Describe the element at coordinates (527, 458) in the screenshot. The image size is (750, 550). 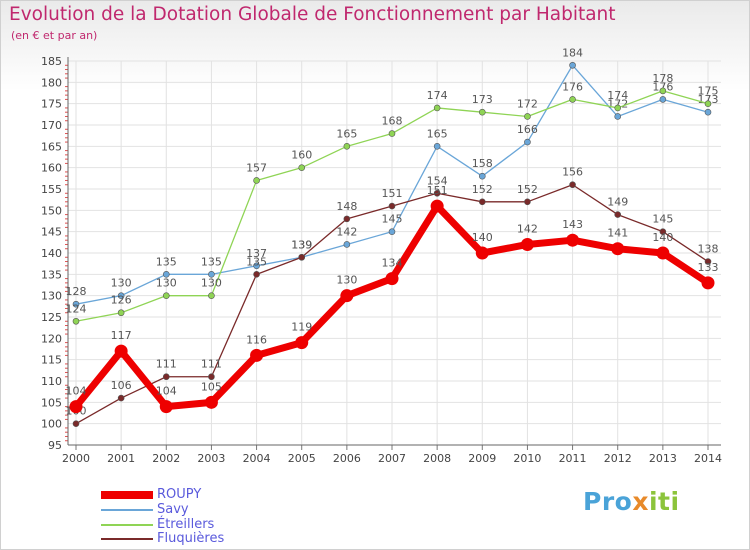
I see `x-tick-label: 2010` at that location.